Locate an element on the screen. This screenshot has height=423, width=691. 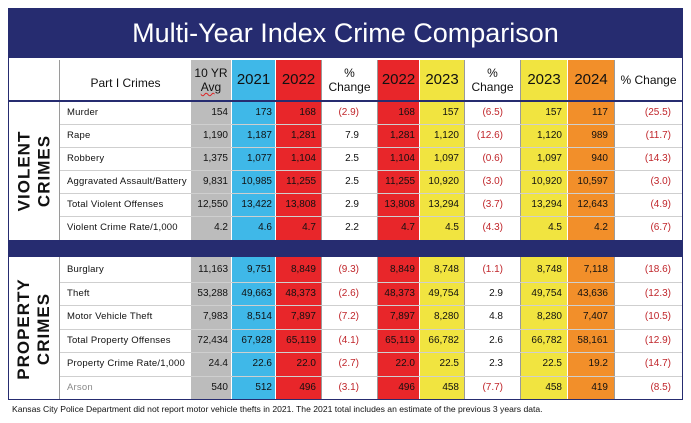
cell-y2024: 989 is located at coordinates (599, 135).